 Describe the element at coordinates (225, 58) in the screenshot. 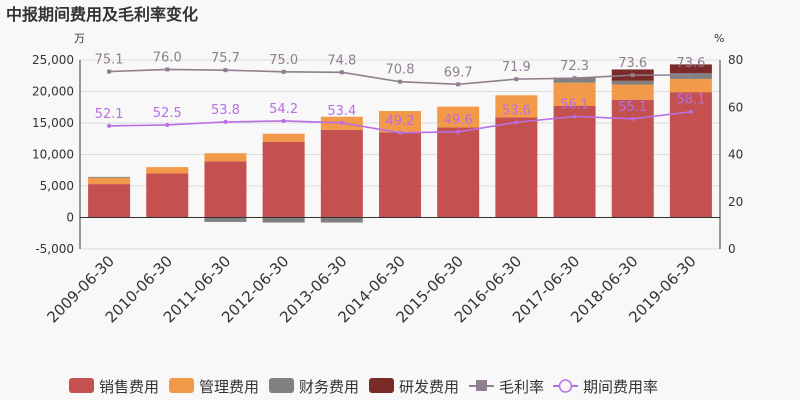

I see `data-label-s0-2: 75.7` at that location.